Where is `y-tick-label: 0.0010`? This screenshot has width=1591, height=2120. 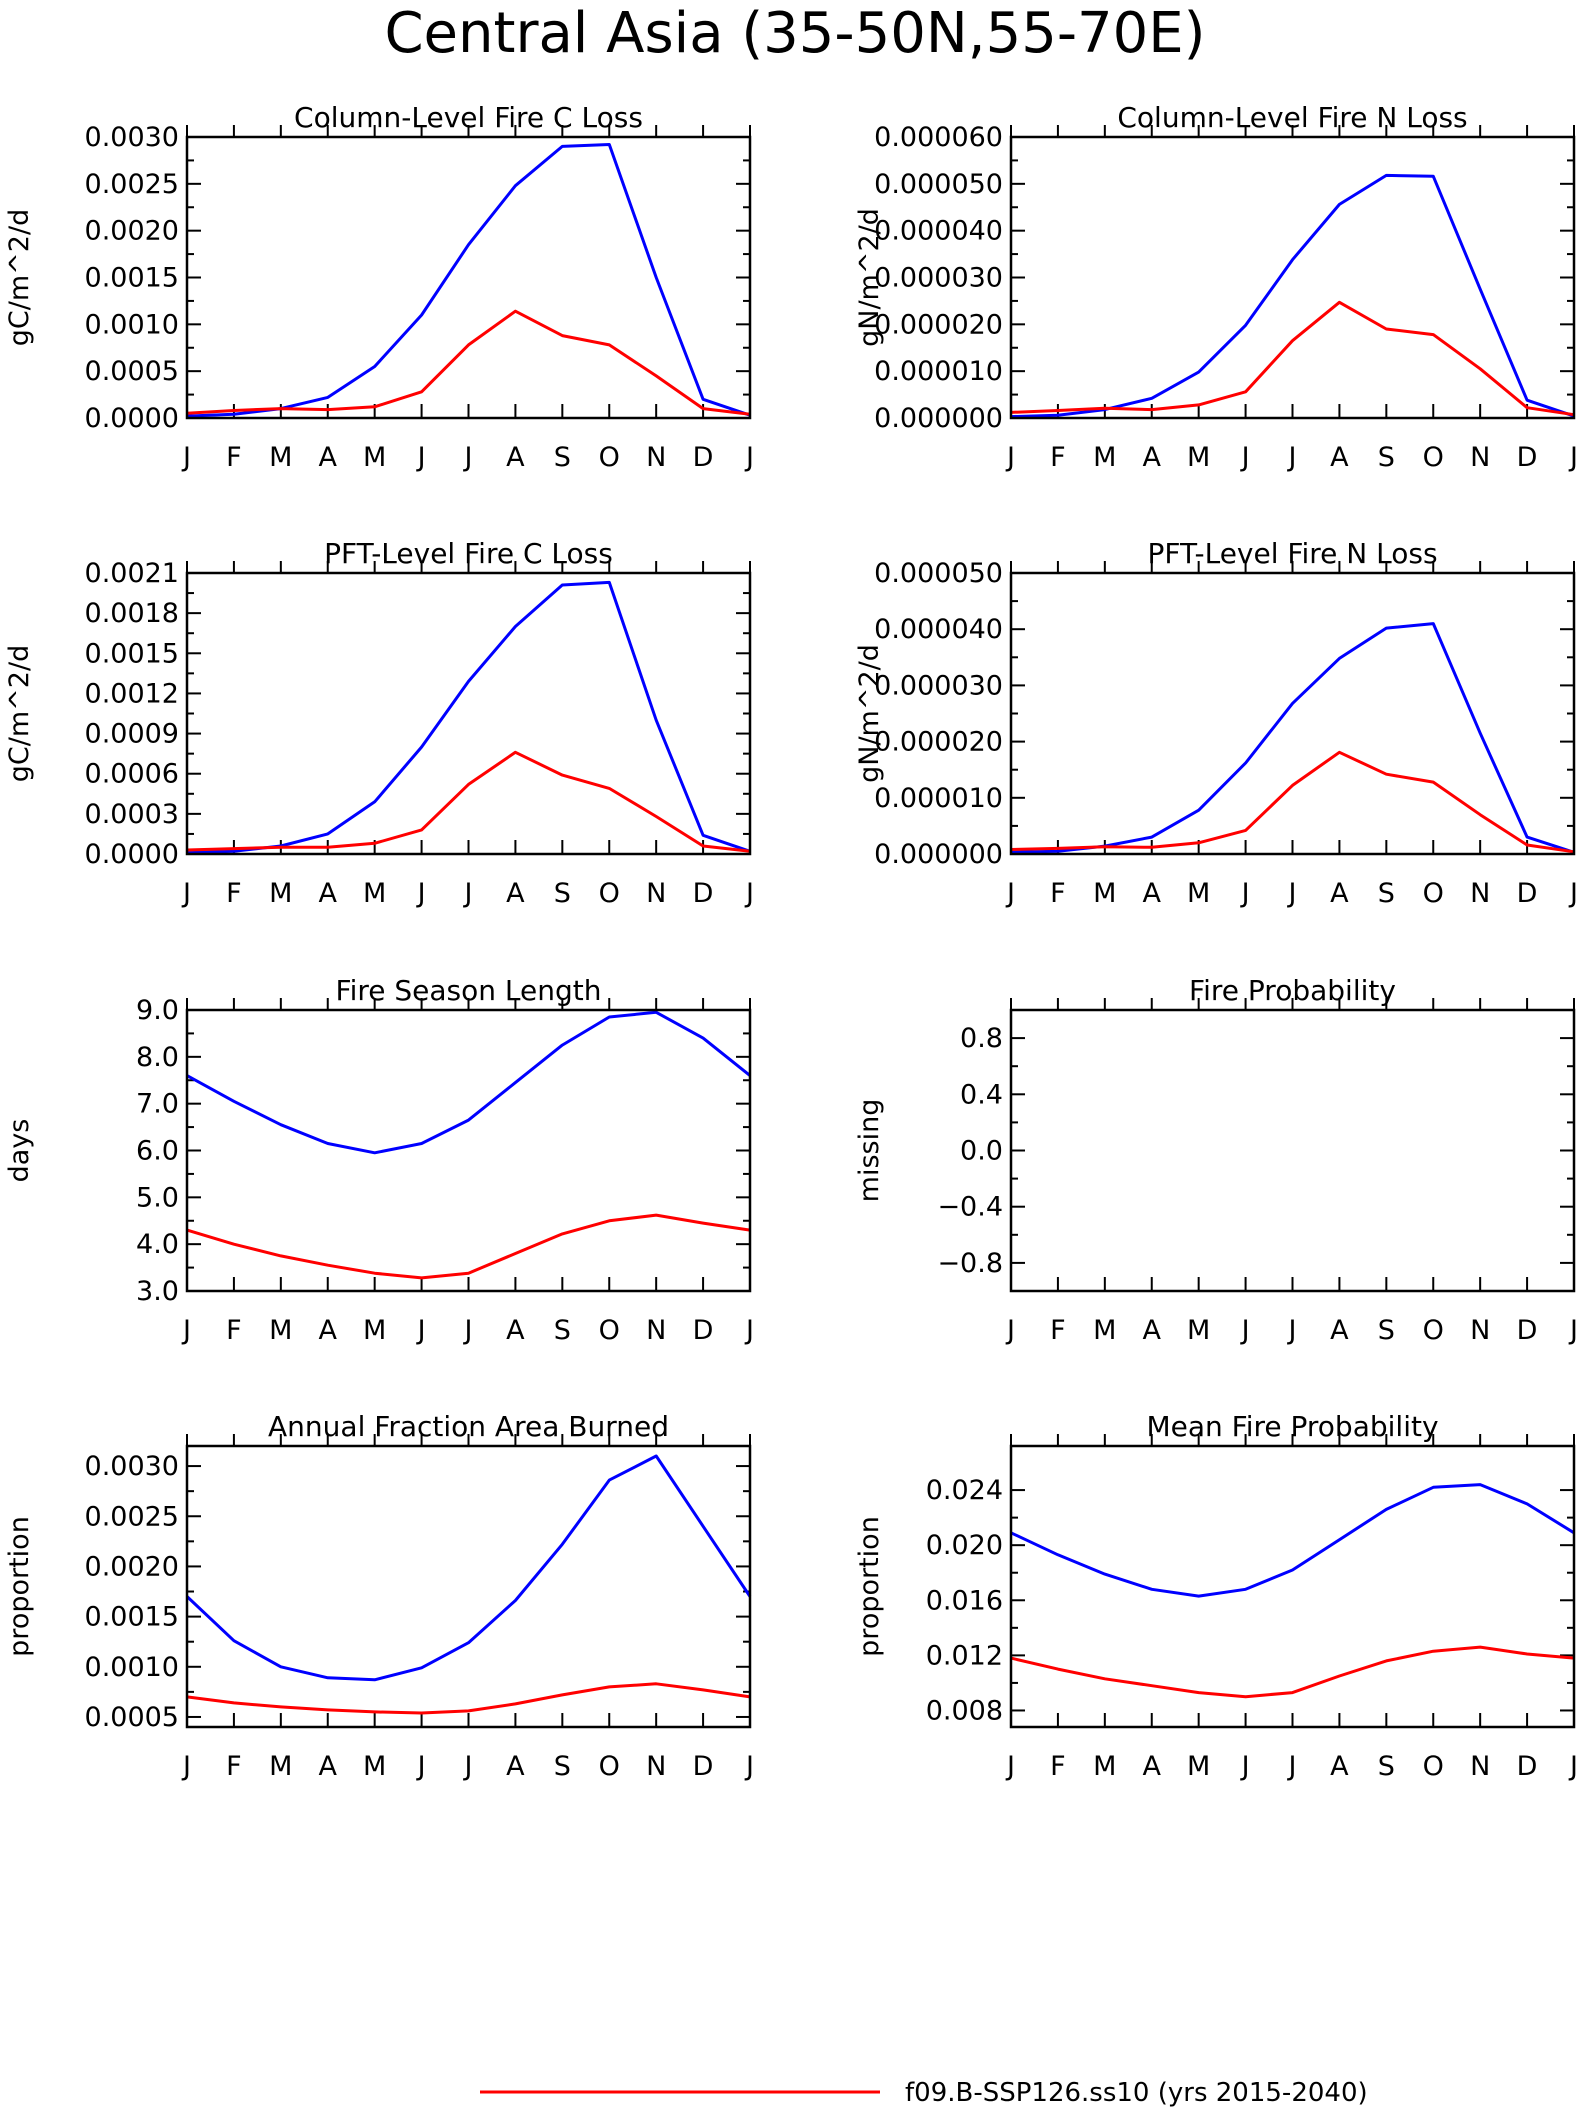 y-tick-label: 0.0010 is located at coordinates (132, 324).